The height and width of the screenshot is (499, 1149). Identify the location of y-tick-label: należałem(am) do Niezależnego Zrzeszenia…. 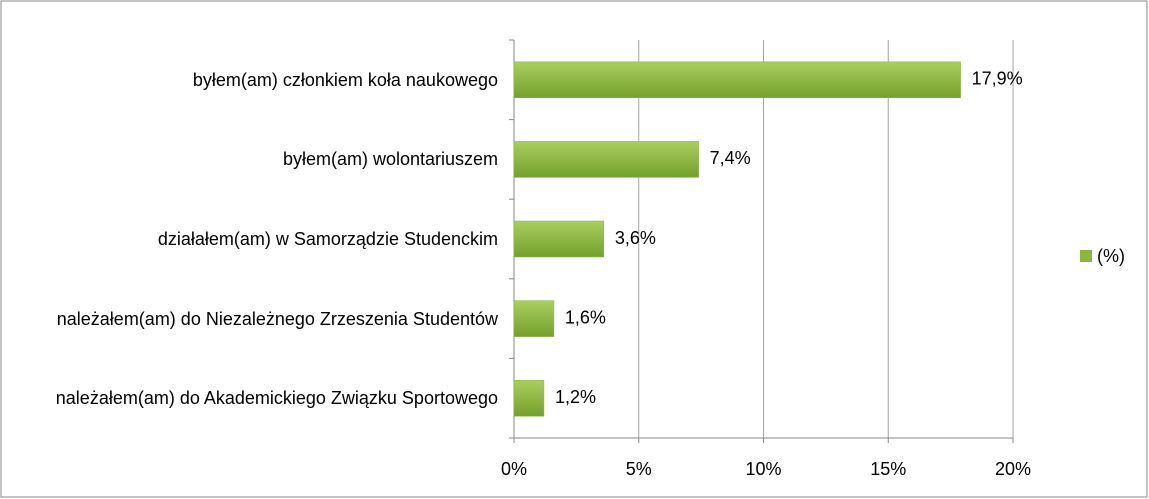
(277, 318).